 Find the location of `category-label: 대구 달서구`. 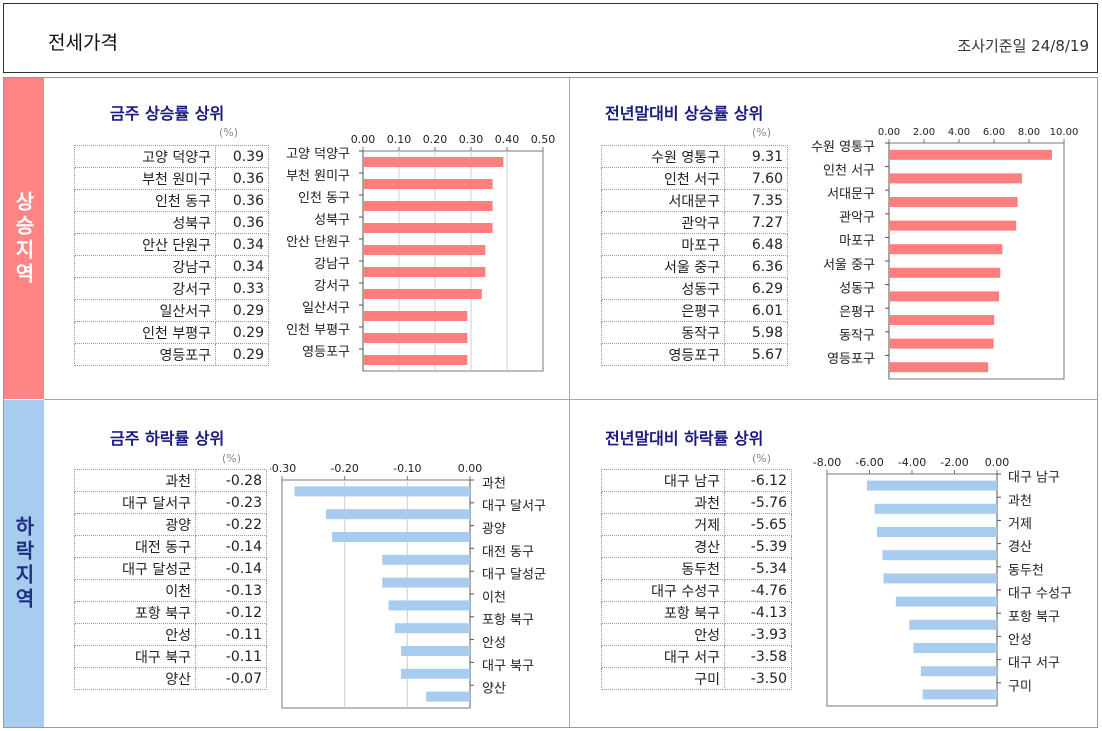

category-label: 대구 달서구 is located at coordinates (514, 506).